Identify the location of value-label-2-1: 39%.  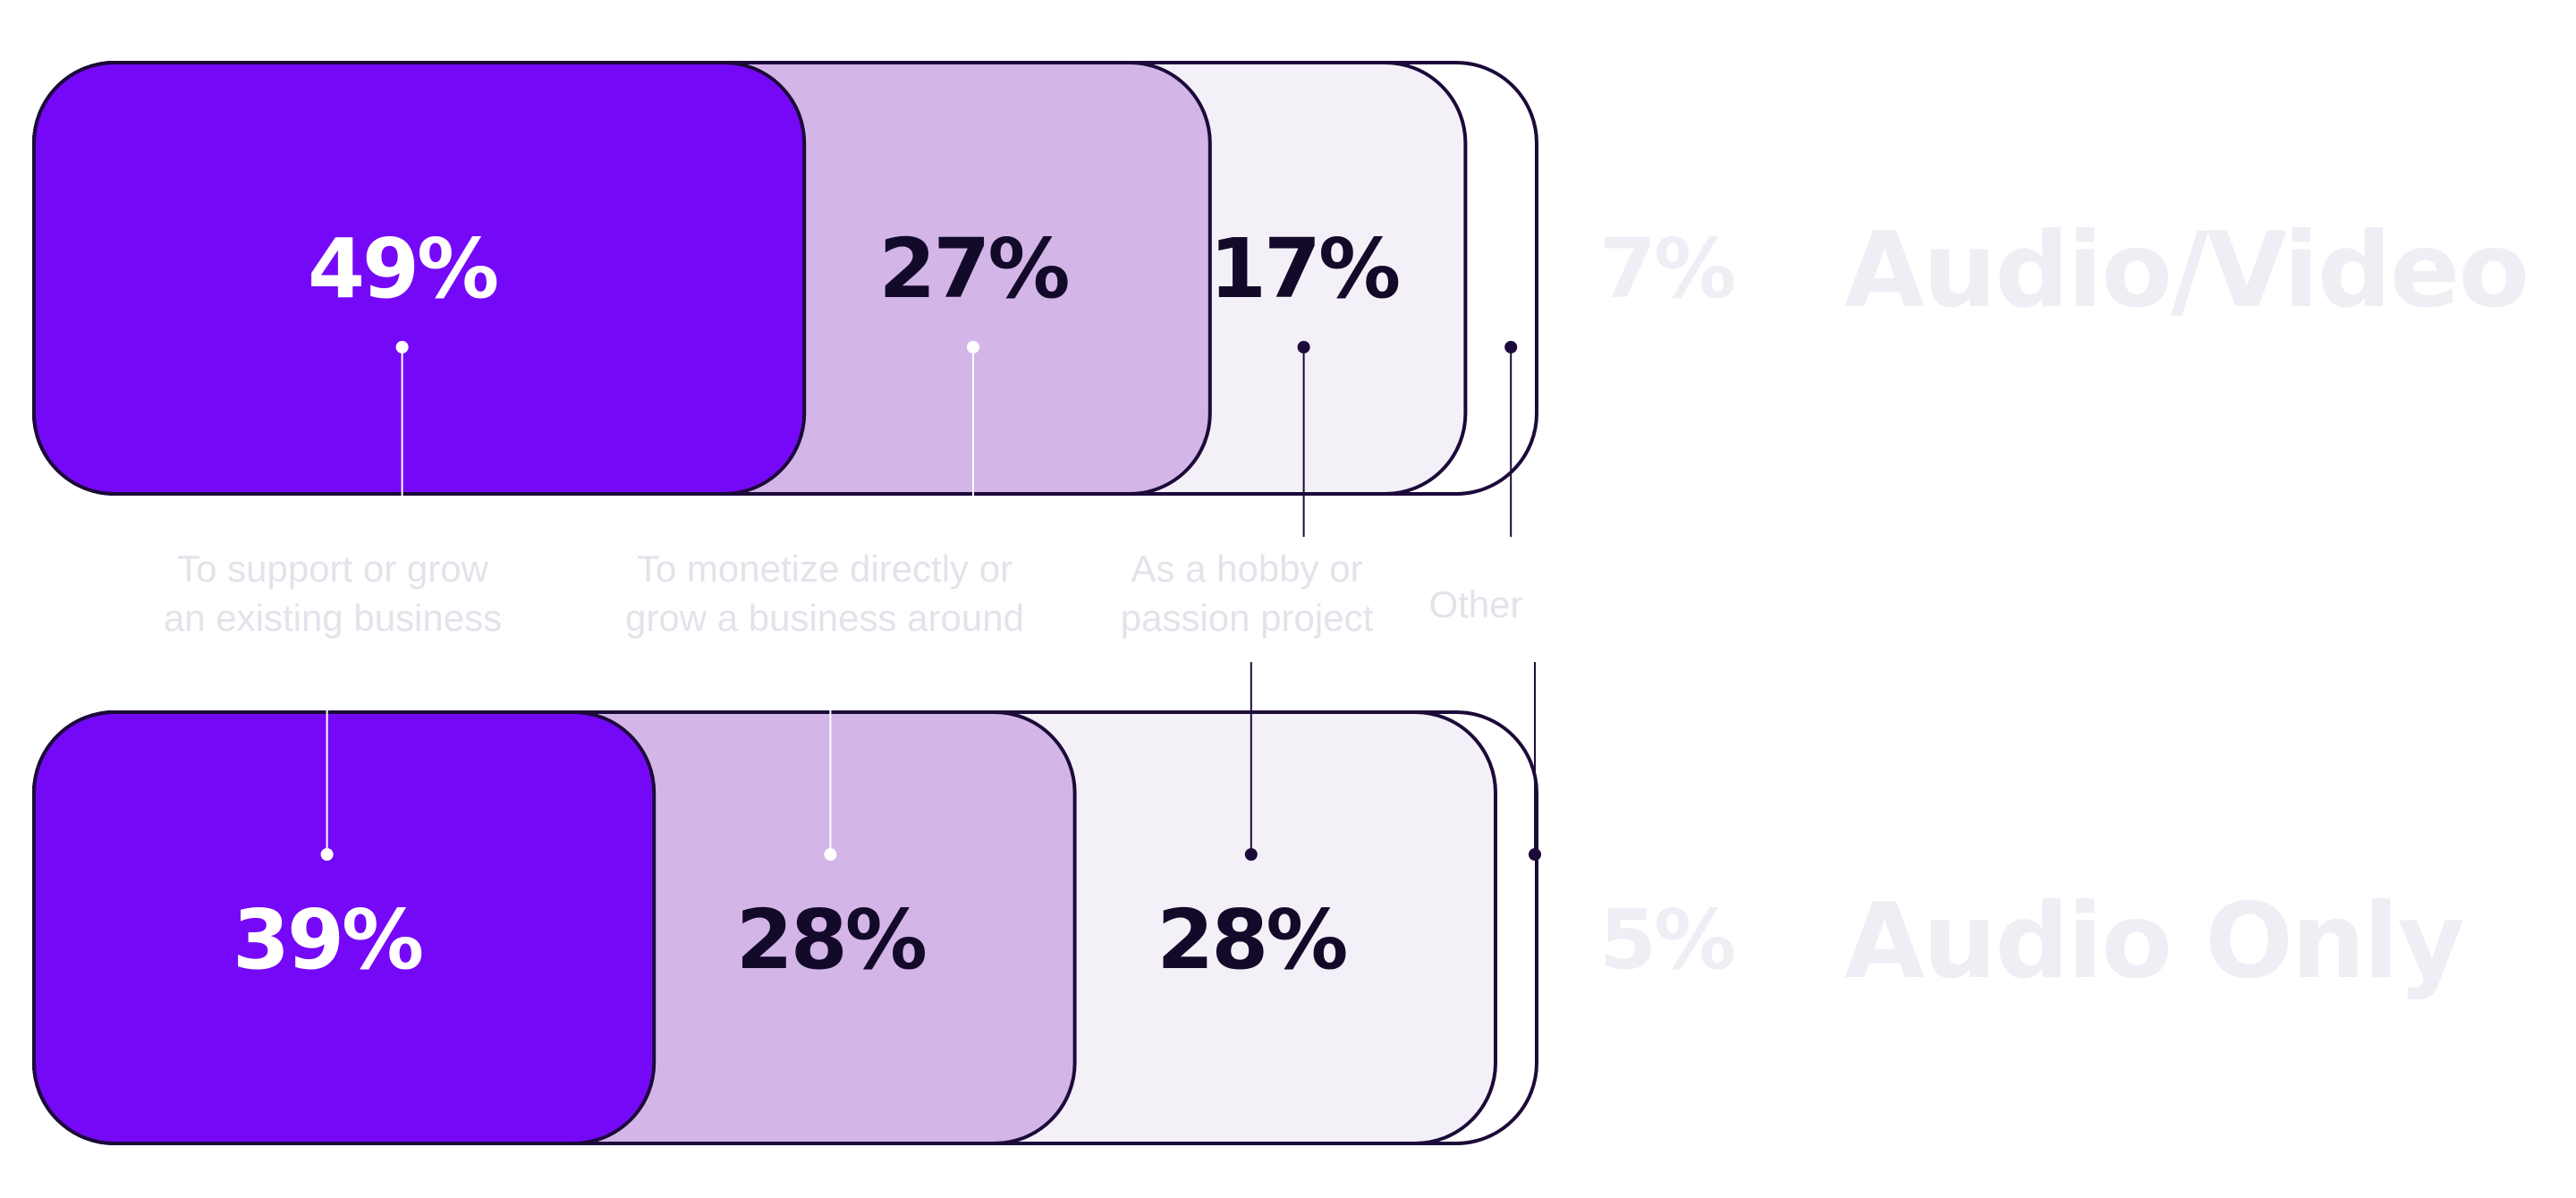
(327, 940).